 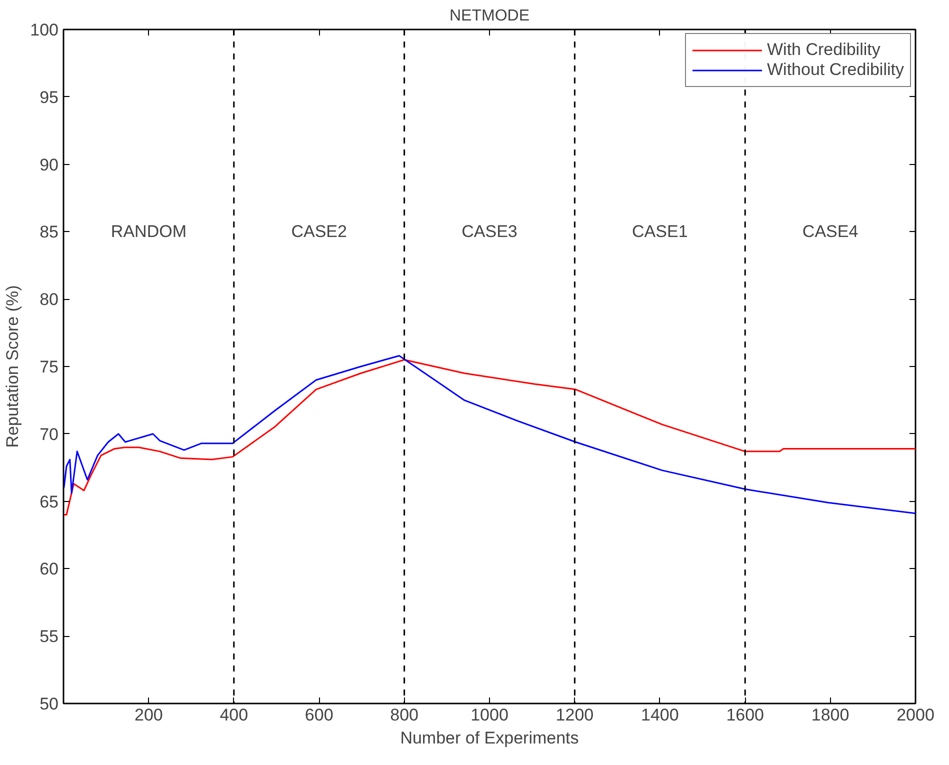 What do you see at coordinates (659, 715) in the screenshot?
I see `x-tick-label: 1400` at bounding box center [659, 715].